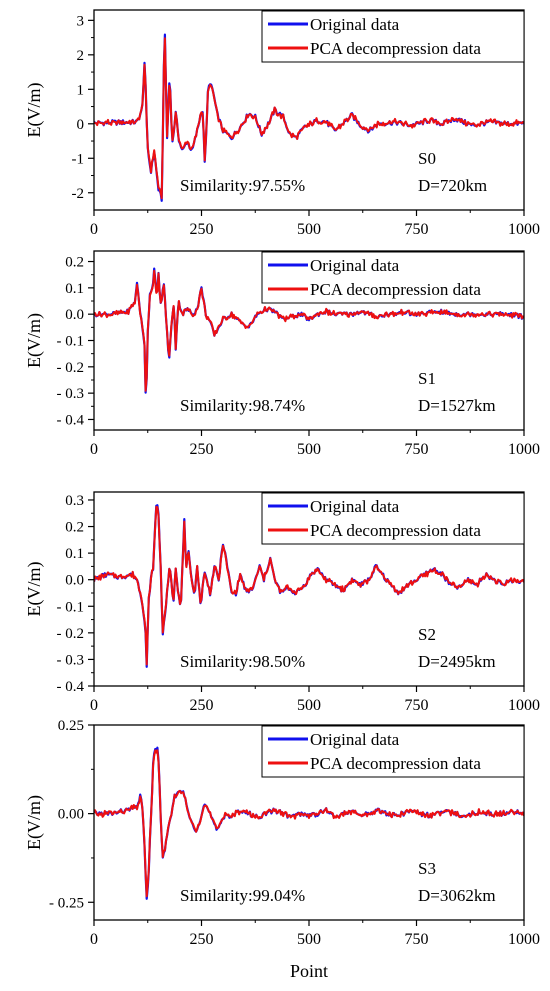 The height and width of the screenshot is (991, 550). Describe the element at coordinates (81, 21) in the screenshot. I see `y-tick-label: 3` at that location.